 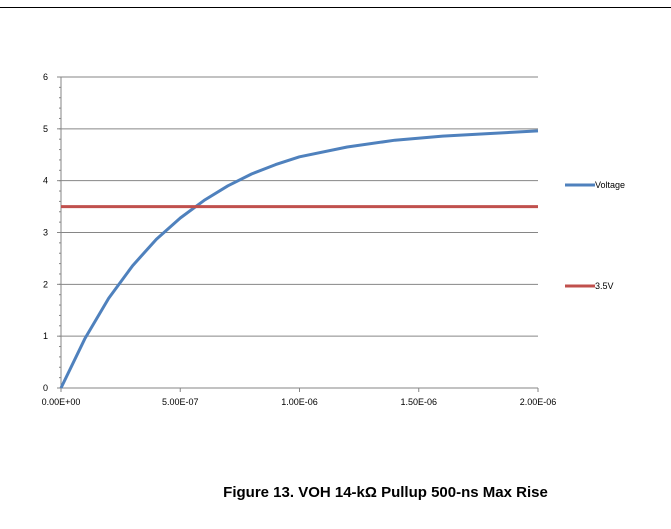 What do you see at coordinates (45, 181) in the screenshot?
I see `y-tick-label: 4` at bounding box center [45, 181].